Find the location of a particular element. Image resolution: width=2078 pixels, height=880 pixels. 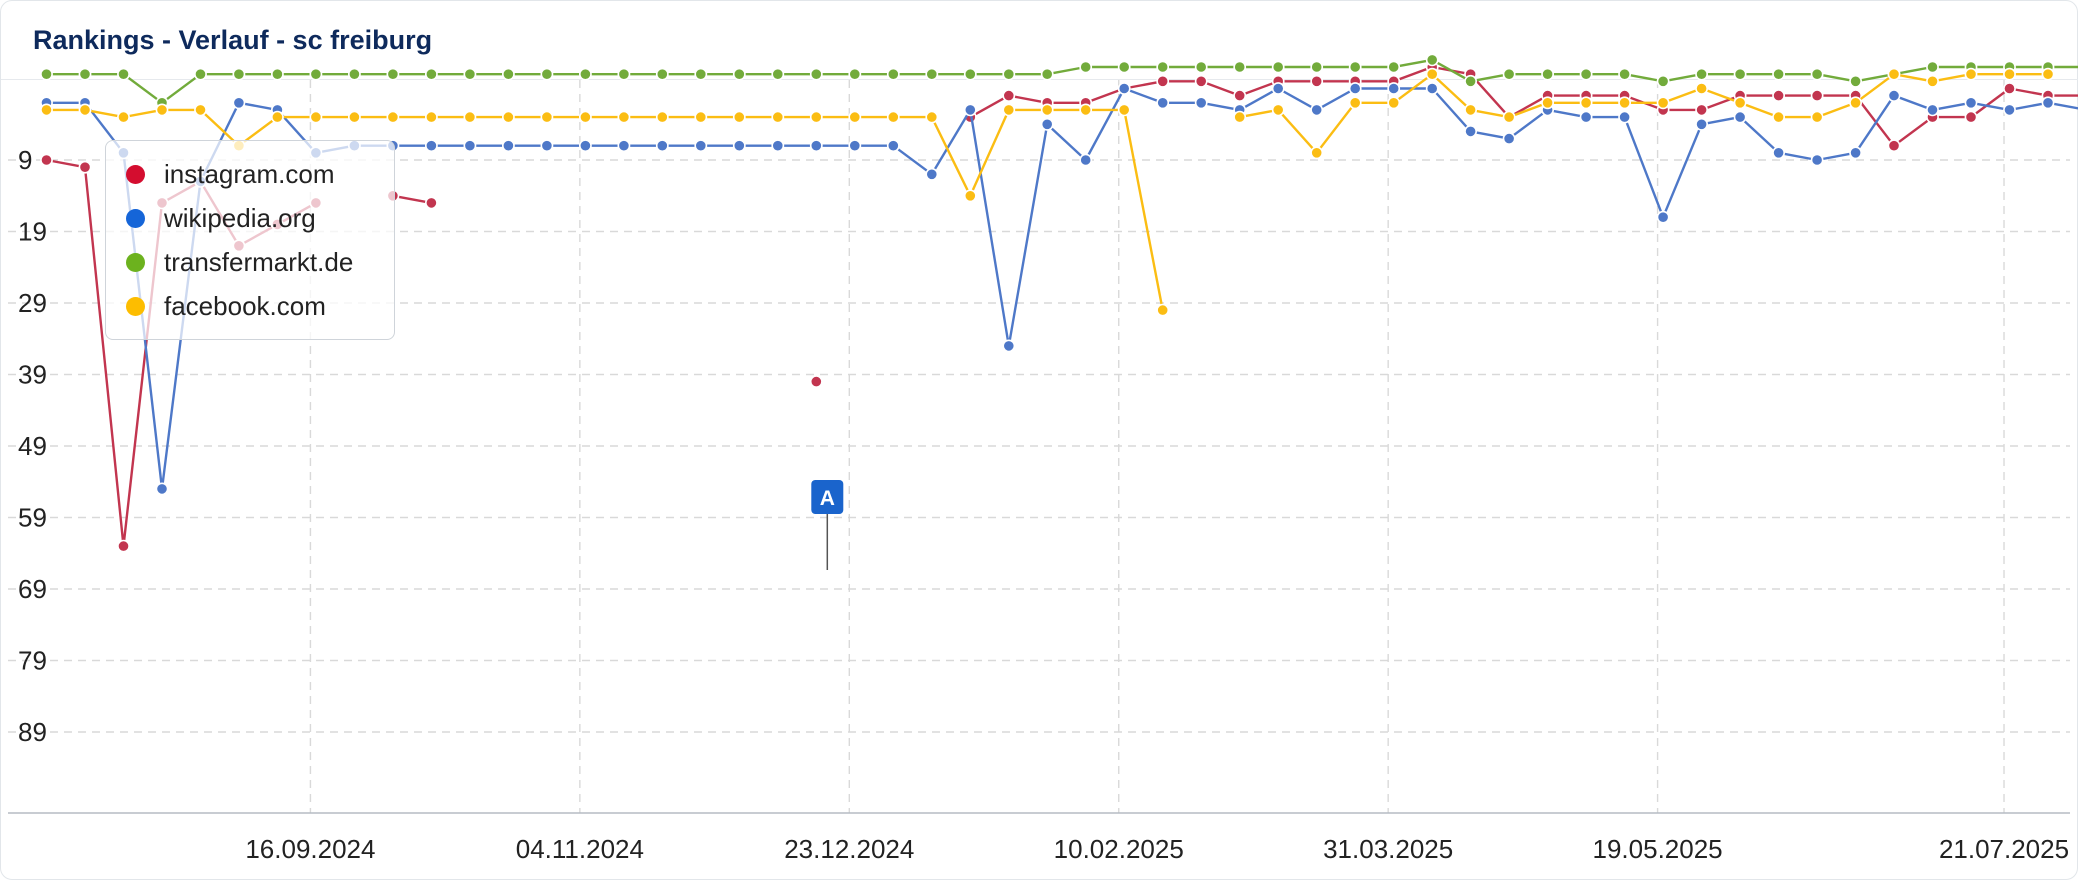

legend-item-instagram: instagram.com is located at coordinates (230, 174).